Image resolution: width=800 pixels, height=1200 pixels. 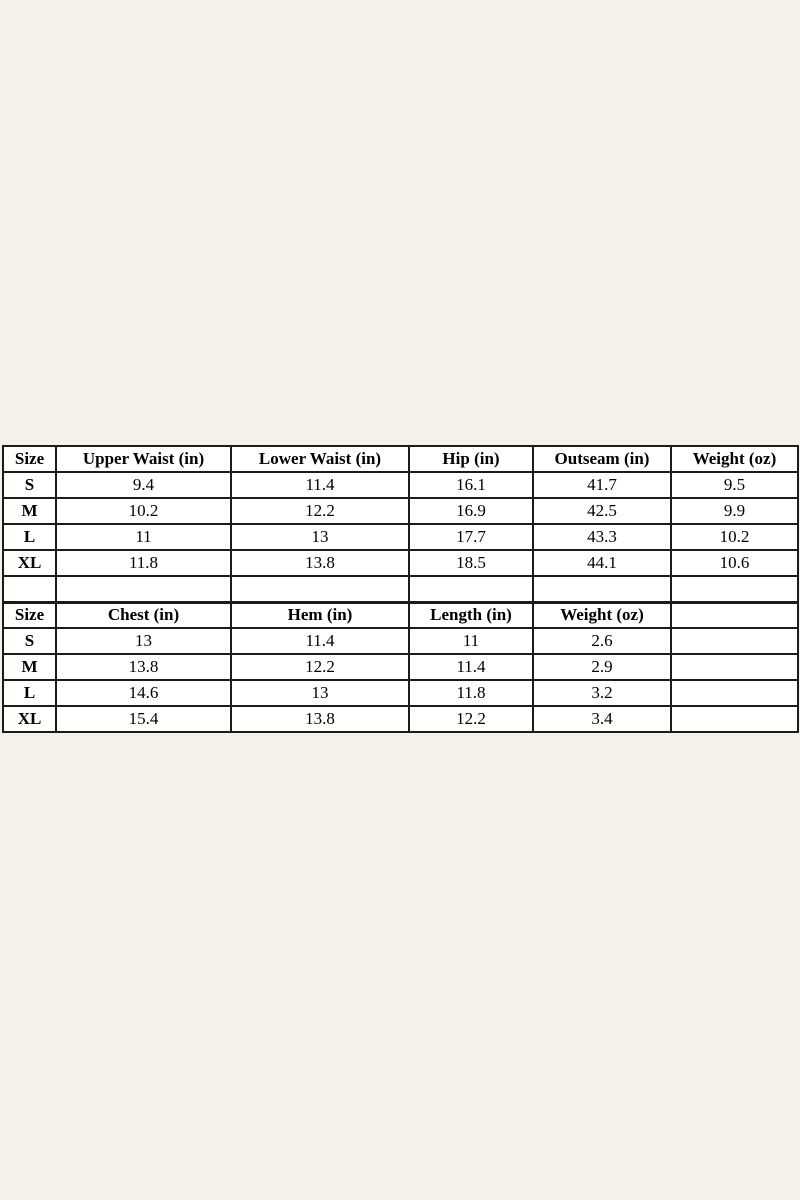 I want to click on header-cell: Outseam (in), so click(x=602, y=459).